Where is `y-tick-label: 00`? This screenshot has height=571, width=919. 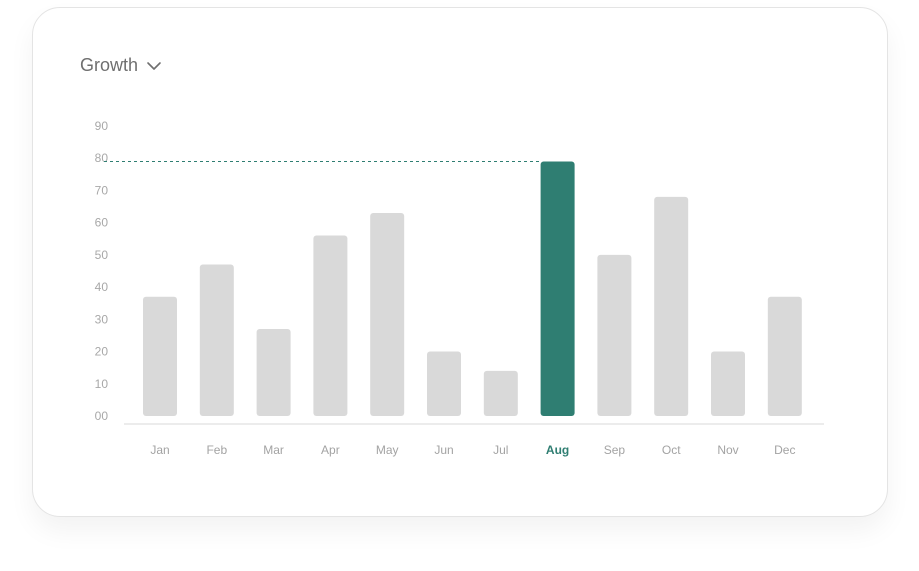
y-tick-label: 00 is located at coordinates (102, 416).